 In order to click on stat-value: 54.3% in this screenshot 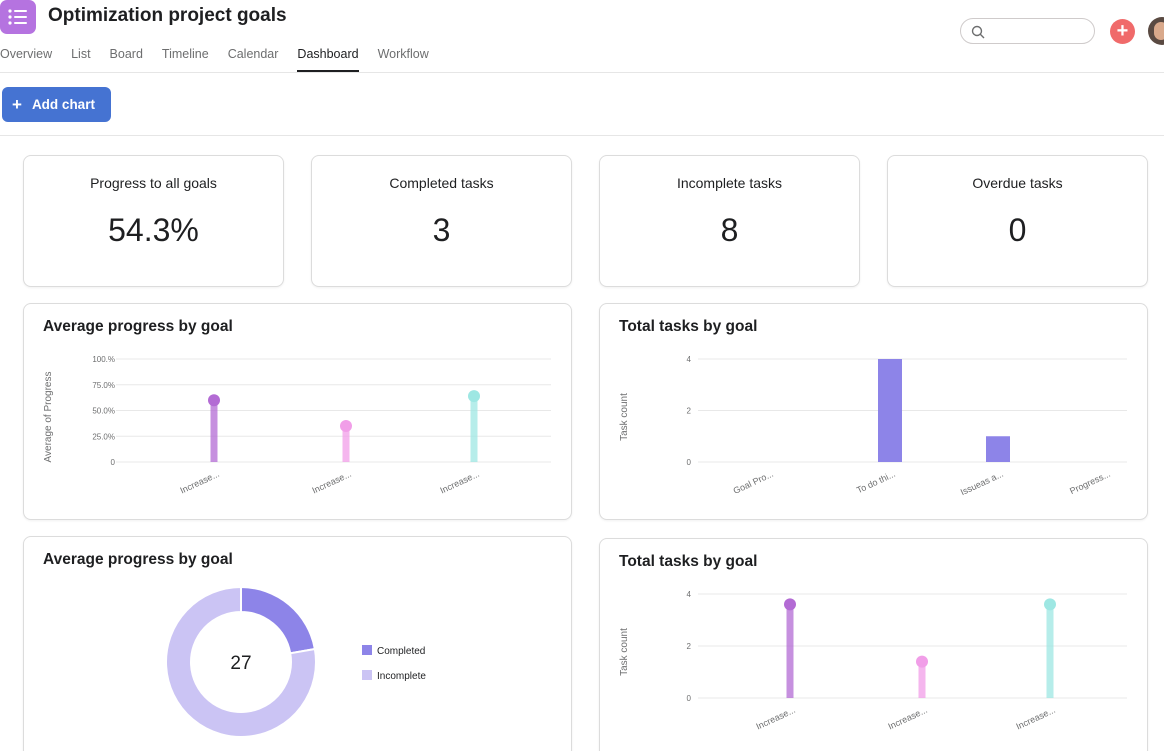, I will do `click(153, 230)`.